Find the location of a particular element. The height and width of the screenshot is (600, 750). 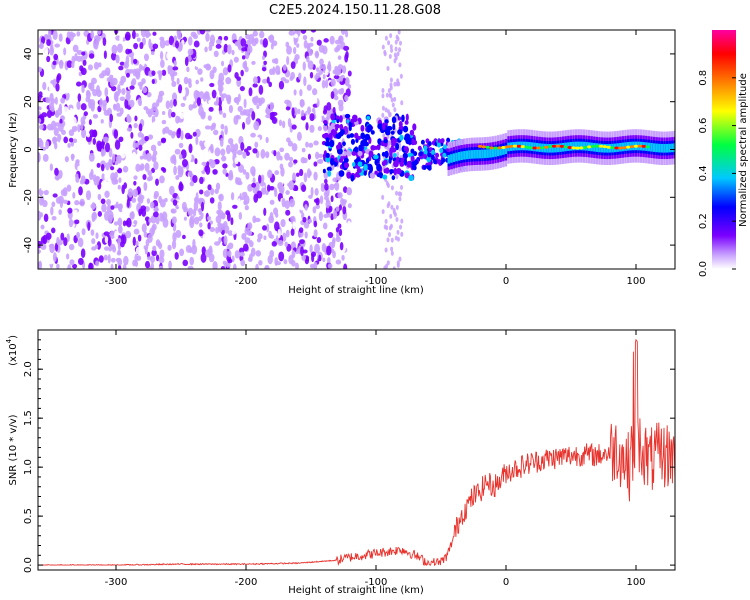

colorbar-tick-label: 0.2 is located at coordinates (703, 221).